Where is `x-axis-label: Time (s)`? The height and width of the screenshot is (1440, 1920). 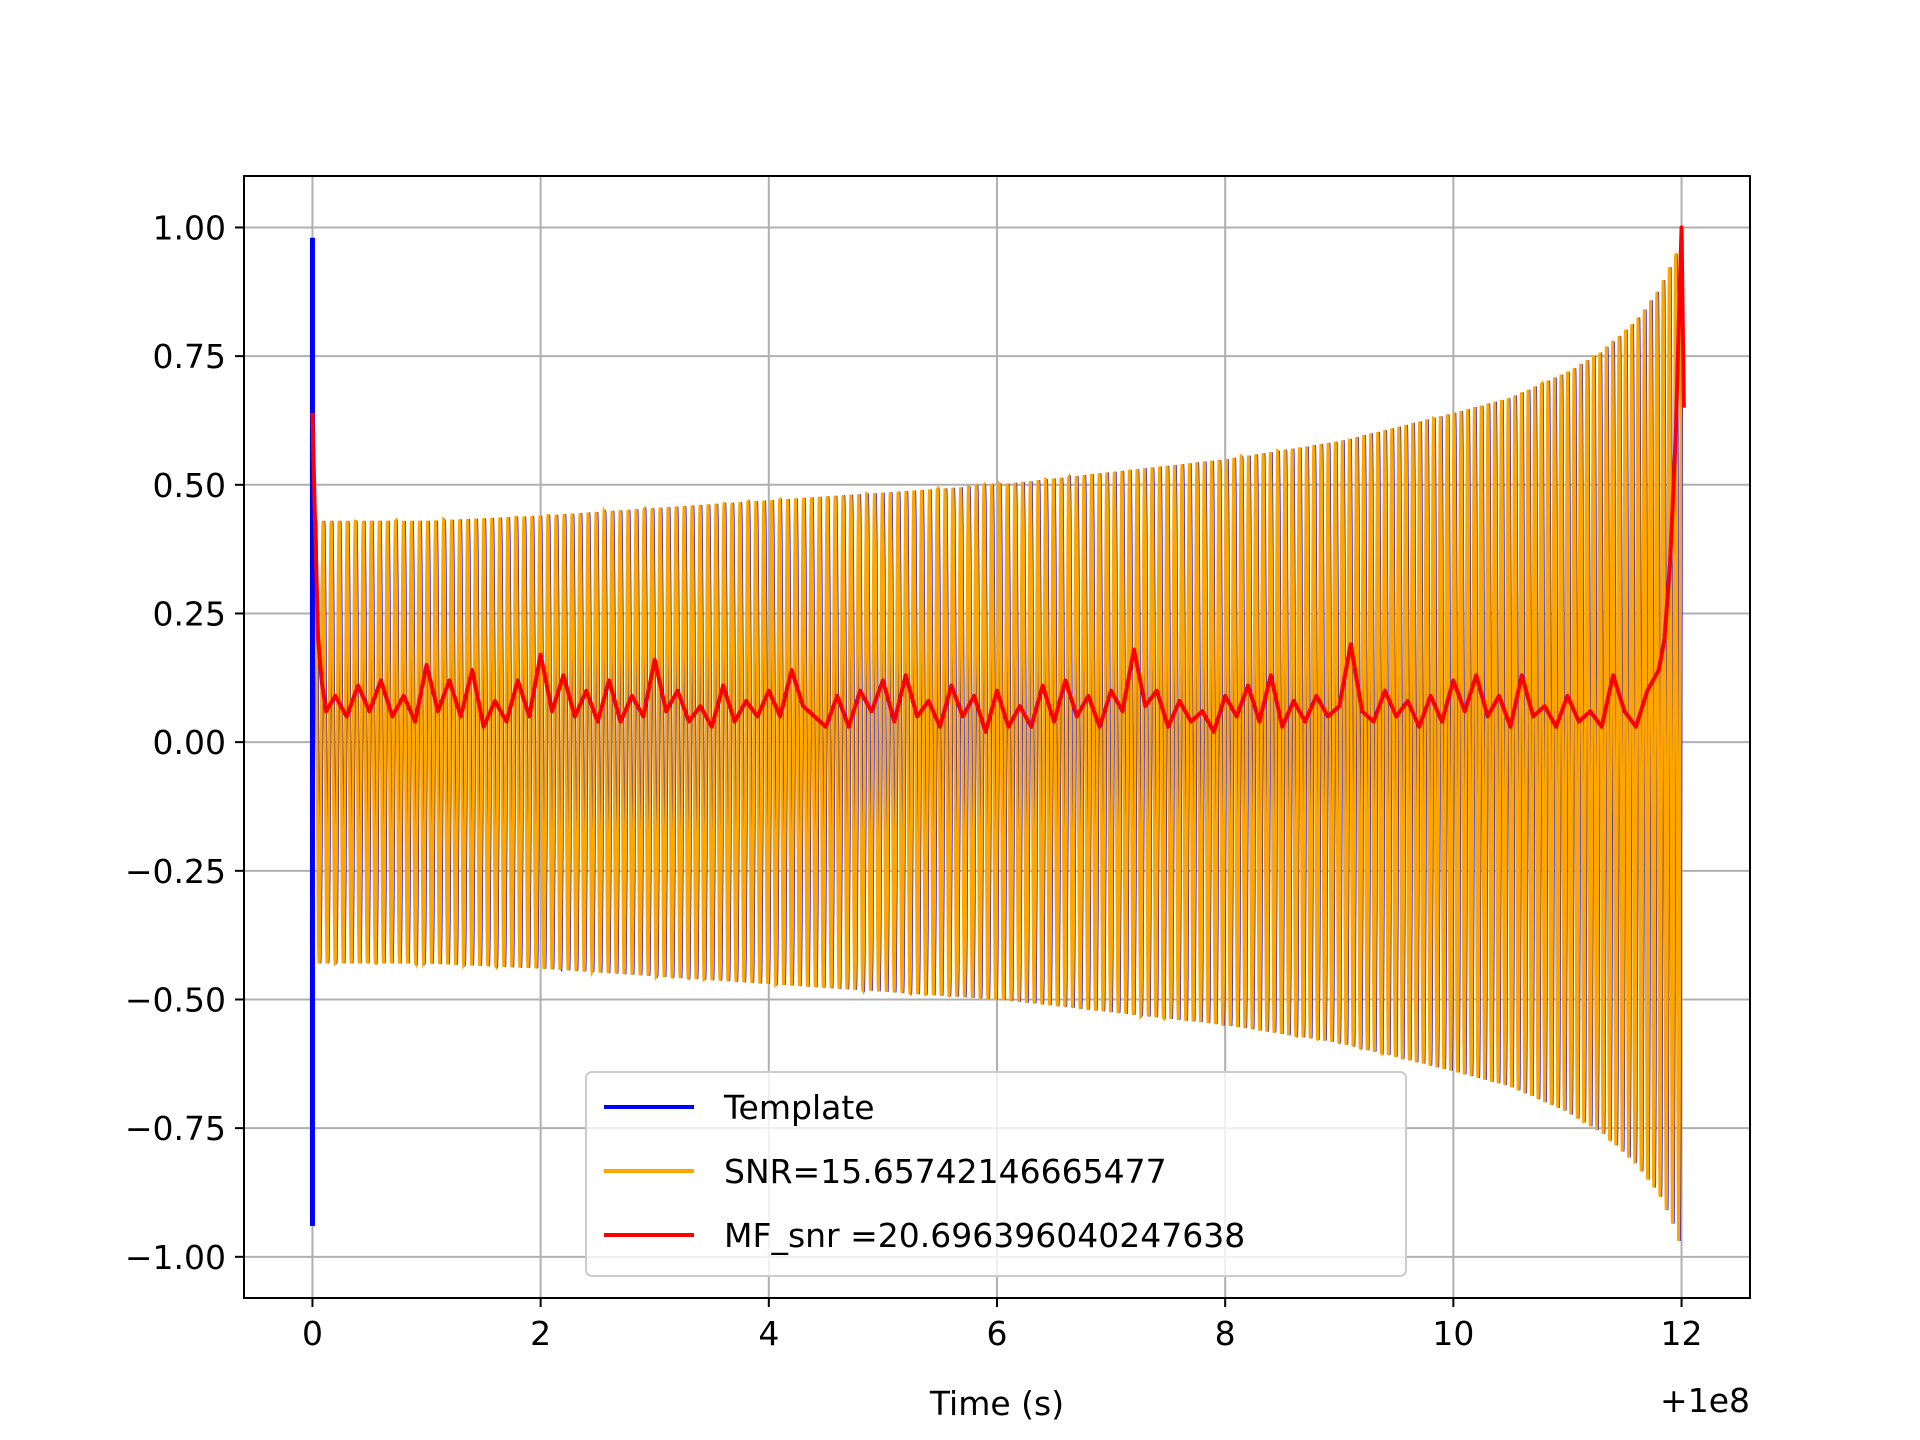 x-axis-label: Time (s) is located at coordinates (996, 1403).